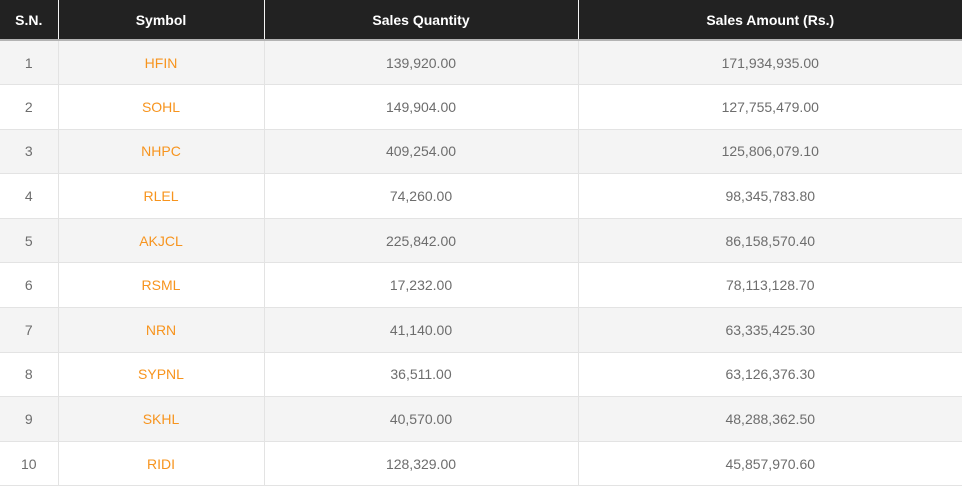 The image size is (962, 488). I want to click on sales-amount-cell: 63,335,425.30, so click(770, 330).